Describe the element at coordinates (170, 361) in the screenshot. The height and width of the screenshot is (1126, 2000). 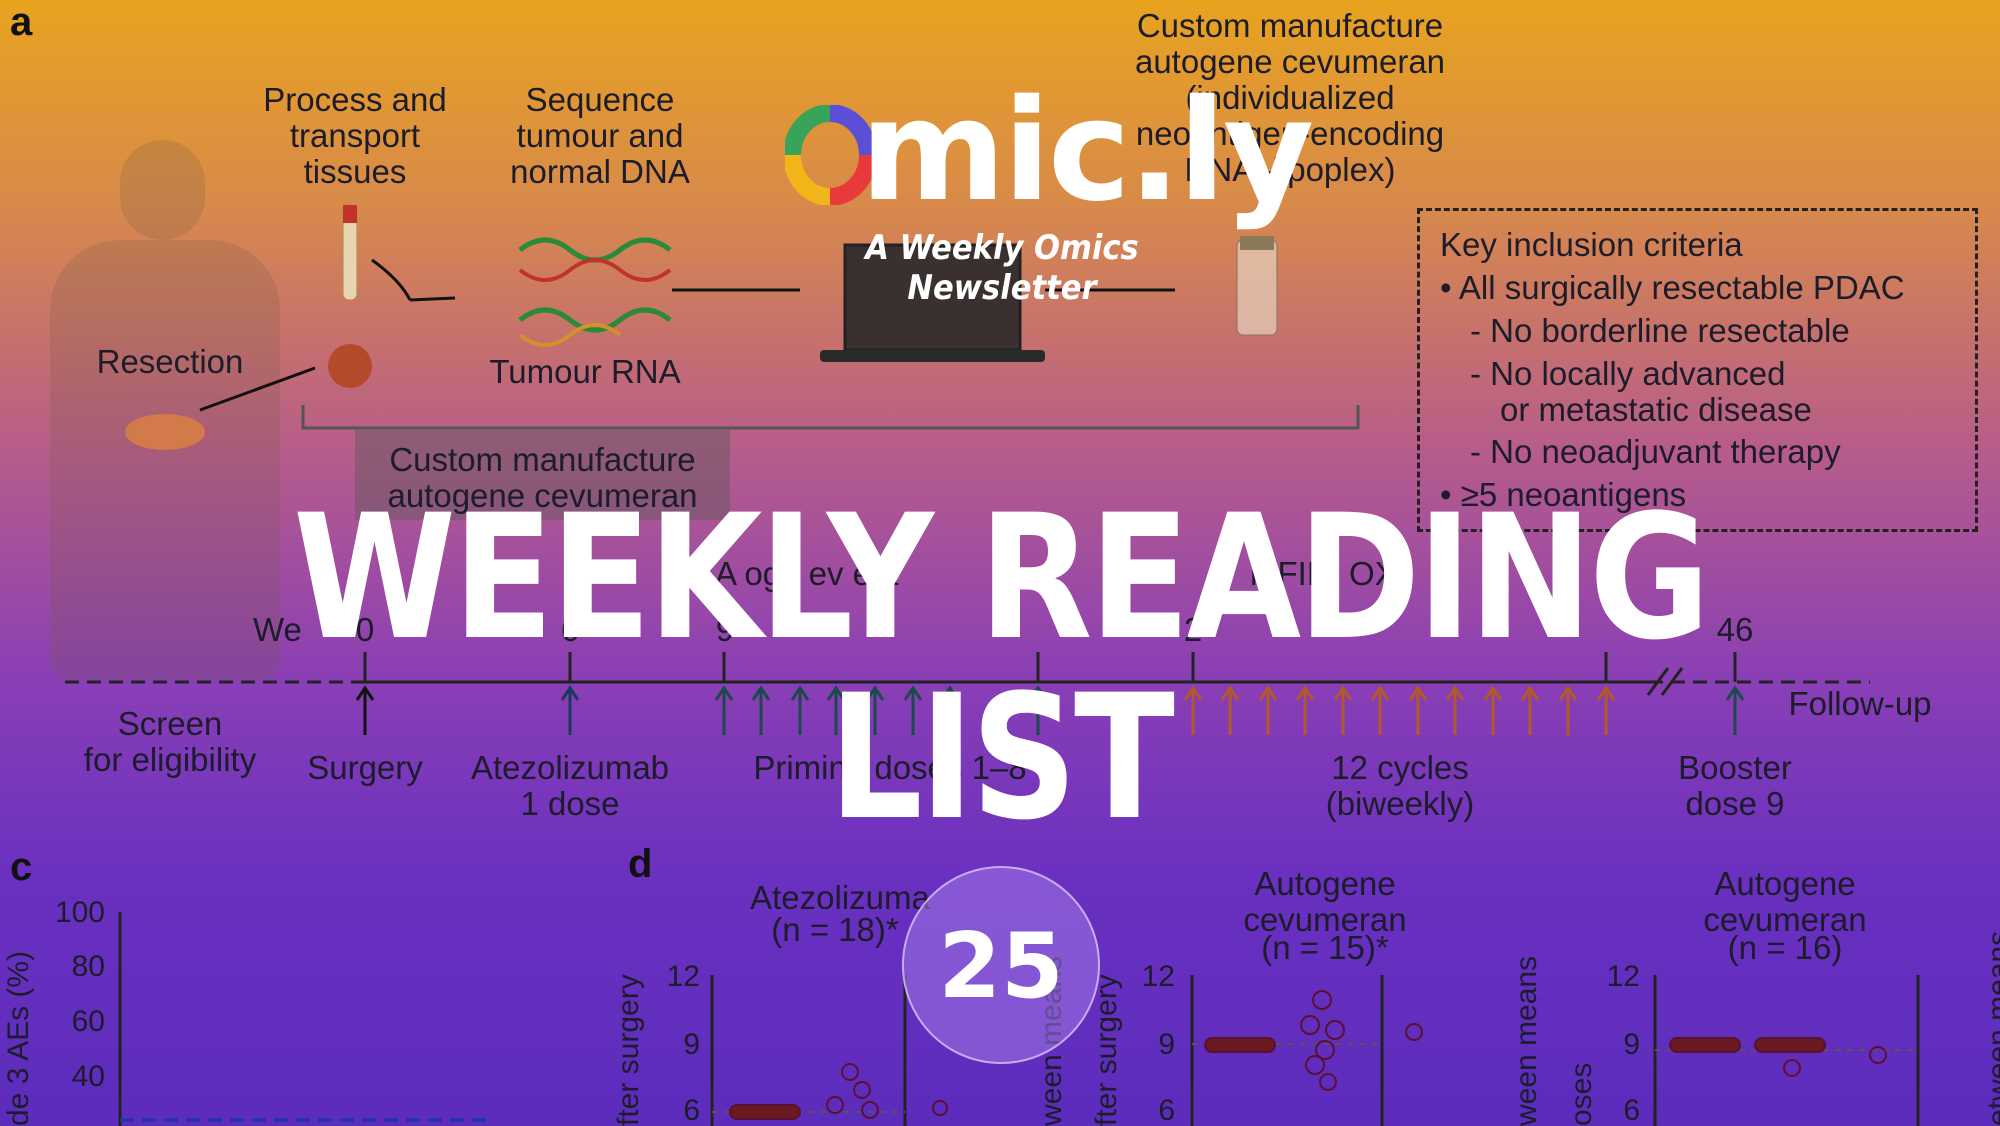
I see `resection-label: Resection` at that location.